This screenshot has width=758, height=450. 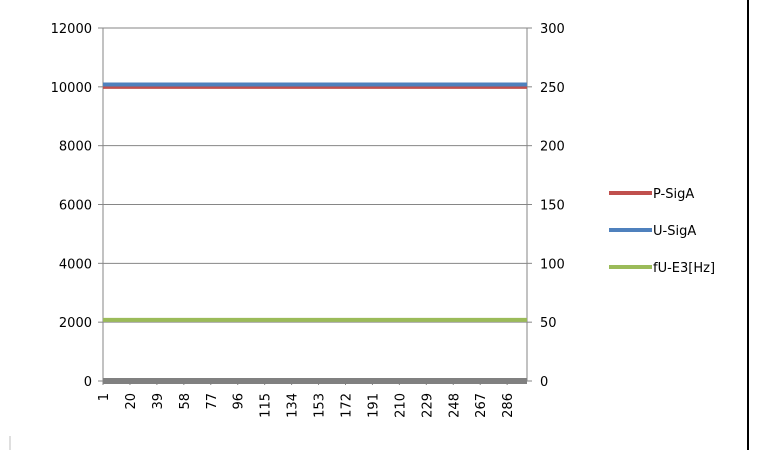 I want to click on y-tick-label: 8000, so click(x=75, y=147).